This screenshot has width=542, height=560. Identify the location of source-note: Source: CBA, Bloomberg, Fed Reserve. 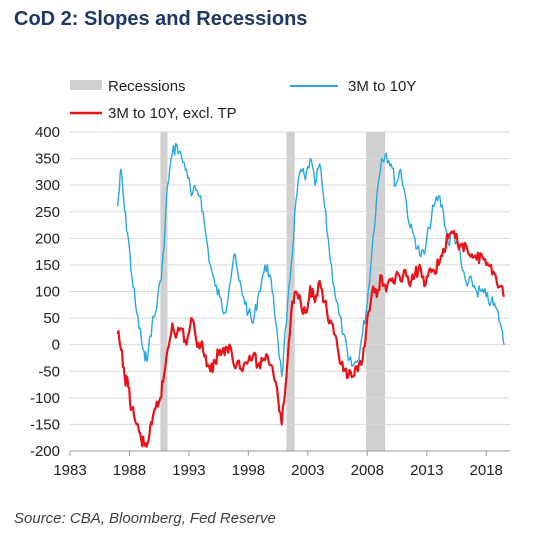
(145, 518).